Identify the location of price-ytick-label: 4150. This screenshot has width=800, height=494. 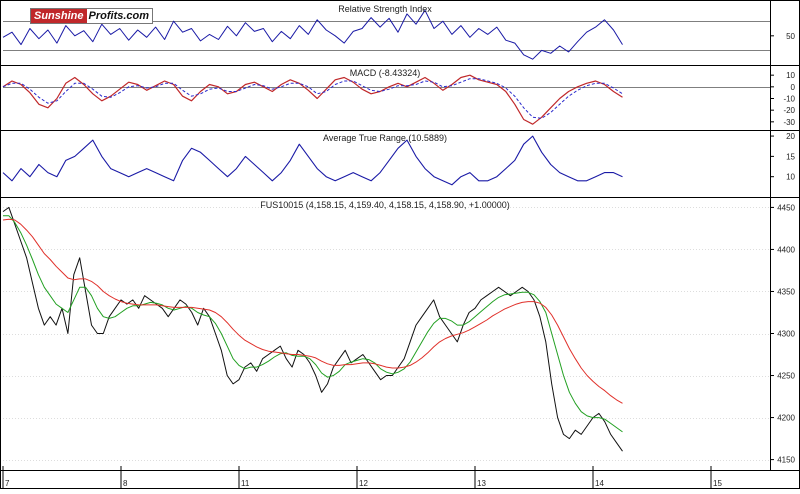
(786, 460).